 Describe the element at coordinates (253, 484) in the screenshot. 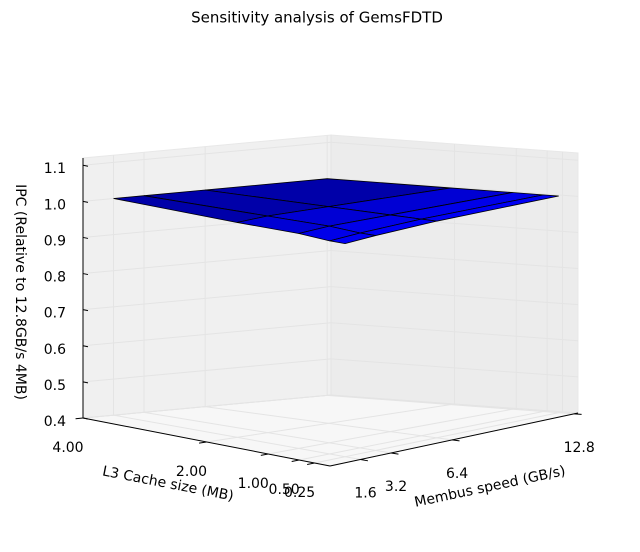

I see `x-tick-label: 1.00` at that location.